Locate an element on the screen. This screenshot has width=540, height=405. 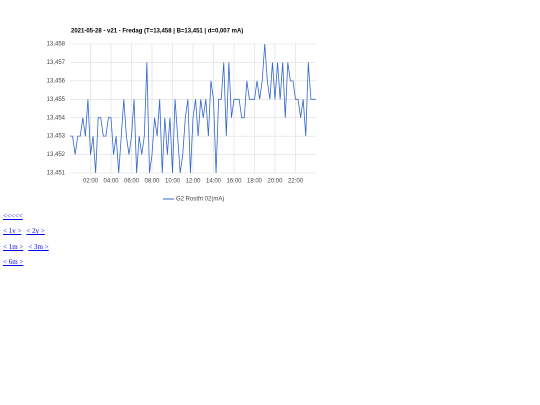
nav-link: < 1v > is located at coordinates (12, 231).